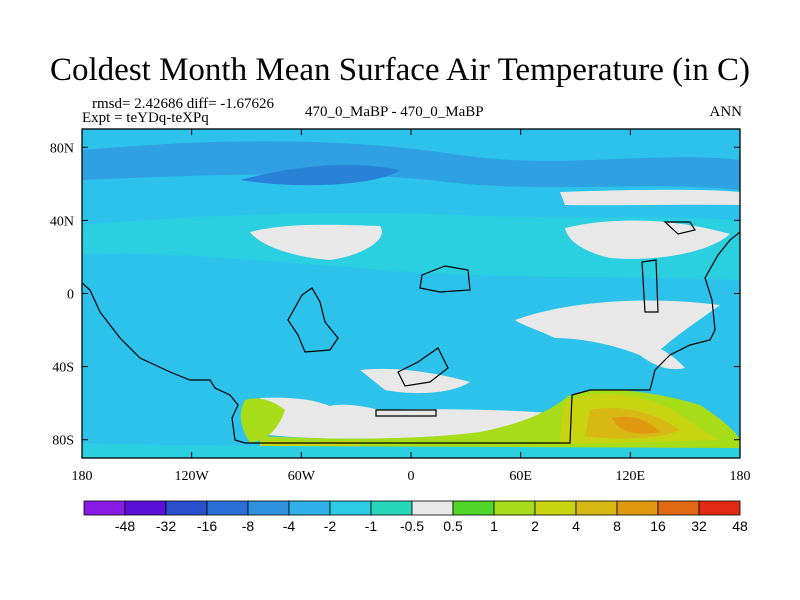 The image size is (800, 600). What do you see at coordinates (70, 295) in the screenshot?
I see `y-tick-label: 0` at bounding box center [70, 295].